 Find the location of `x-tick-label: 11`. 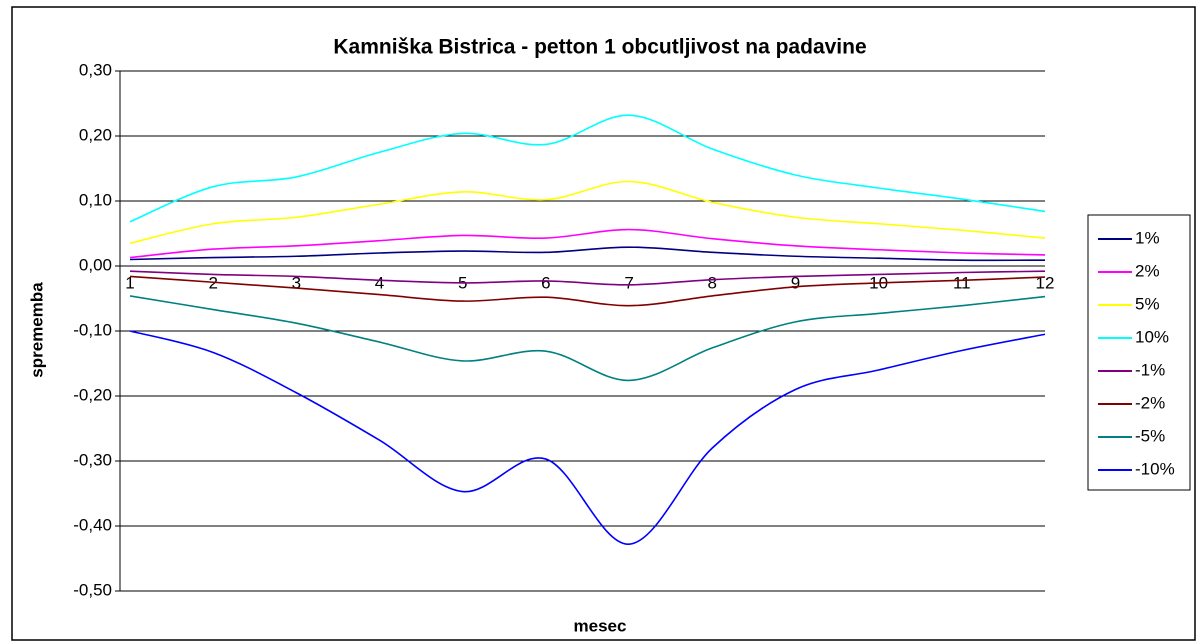

x-tick-label: 11 is located at coordinates (962, 282).